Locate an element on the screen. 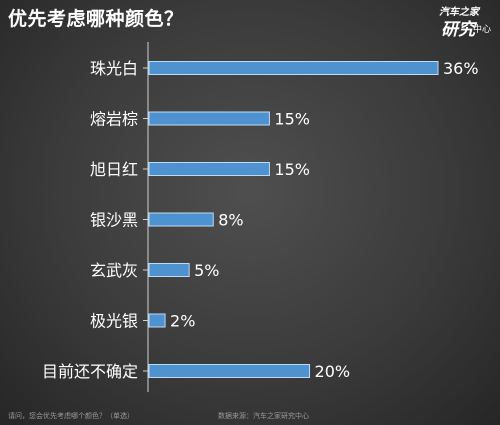  research-center-logo: 汽车之家 研究 中心 is located at coordinates (466, 21).